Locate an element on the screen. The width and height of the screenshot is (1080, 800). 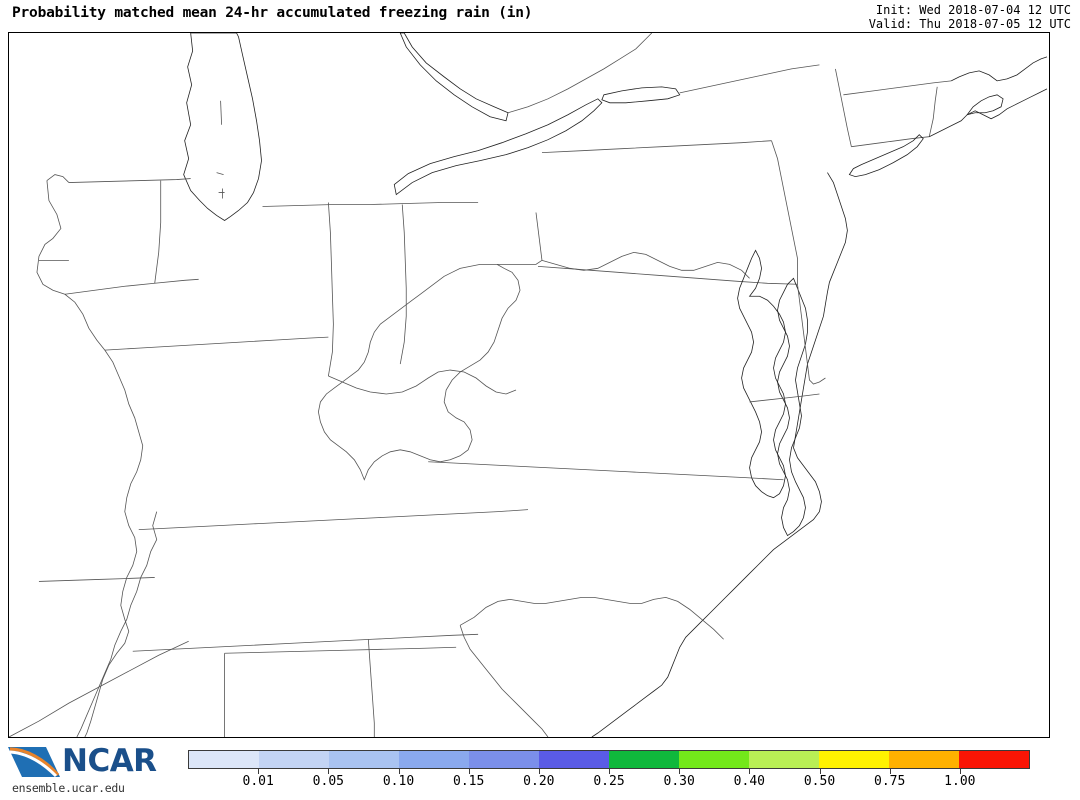
state-border-wisconsin is located at coordinates (130, 181).